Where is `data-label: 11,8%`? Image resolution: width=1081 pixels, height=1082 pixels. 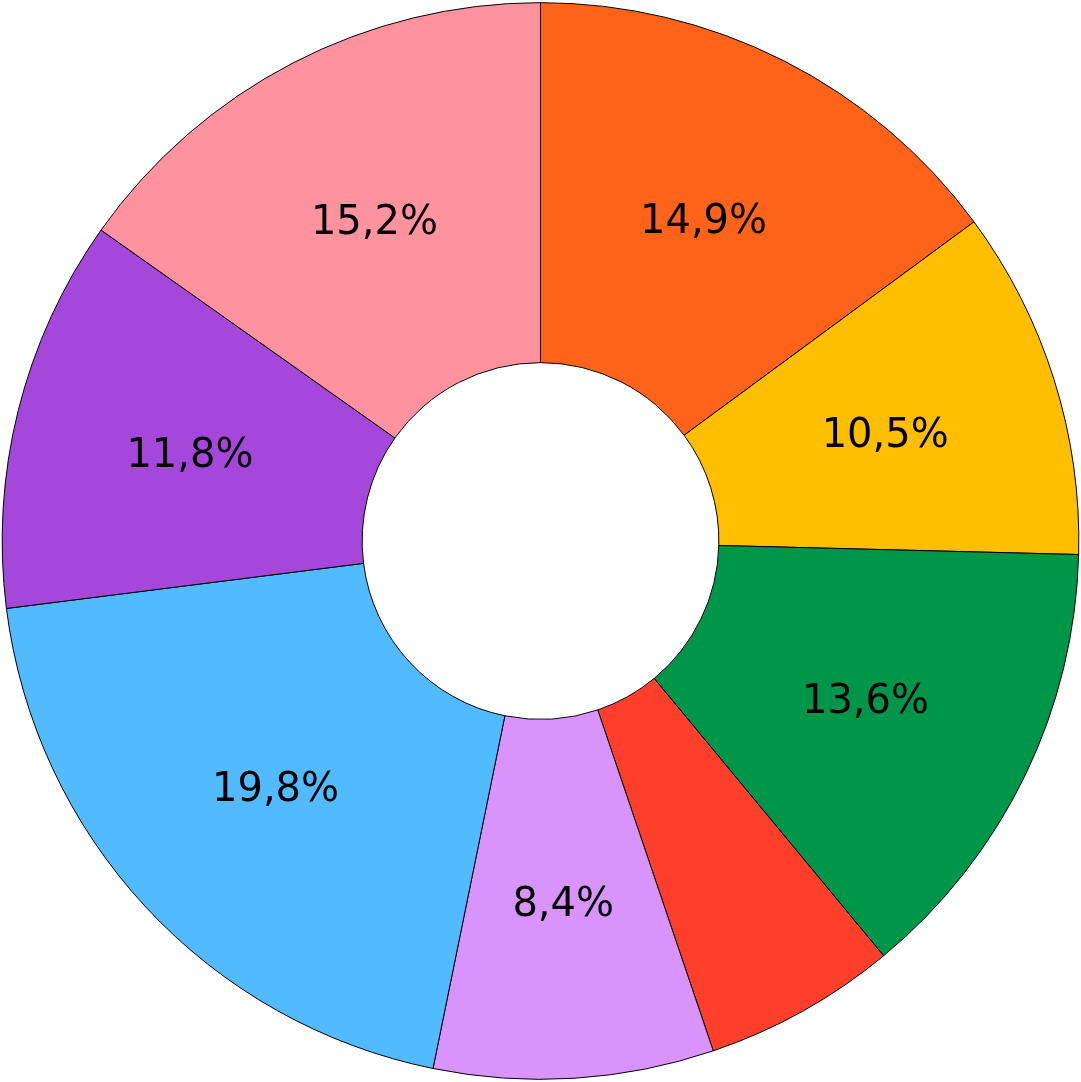 data-label: 11,8% is located at coordinates (190, 453).